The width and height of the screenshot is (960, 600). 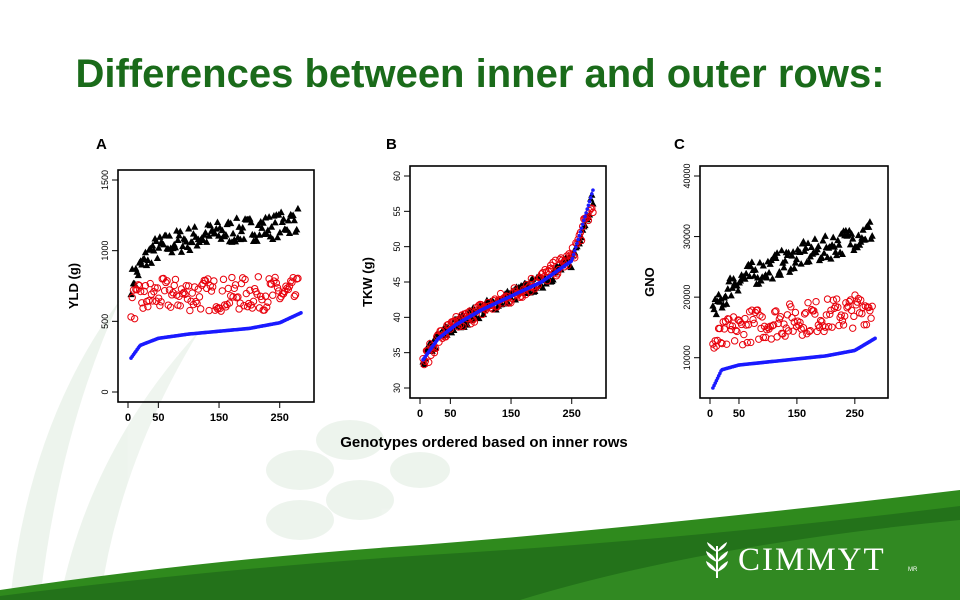 I want to click on shared-x-axis-label: Genotypes ordered based on inner rows, so click(x=484, y=442).